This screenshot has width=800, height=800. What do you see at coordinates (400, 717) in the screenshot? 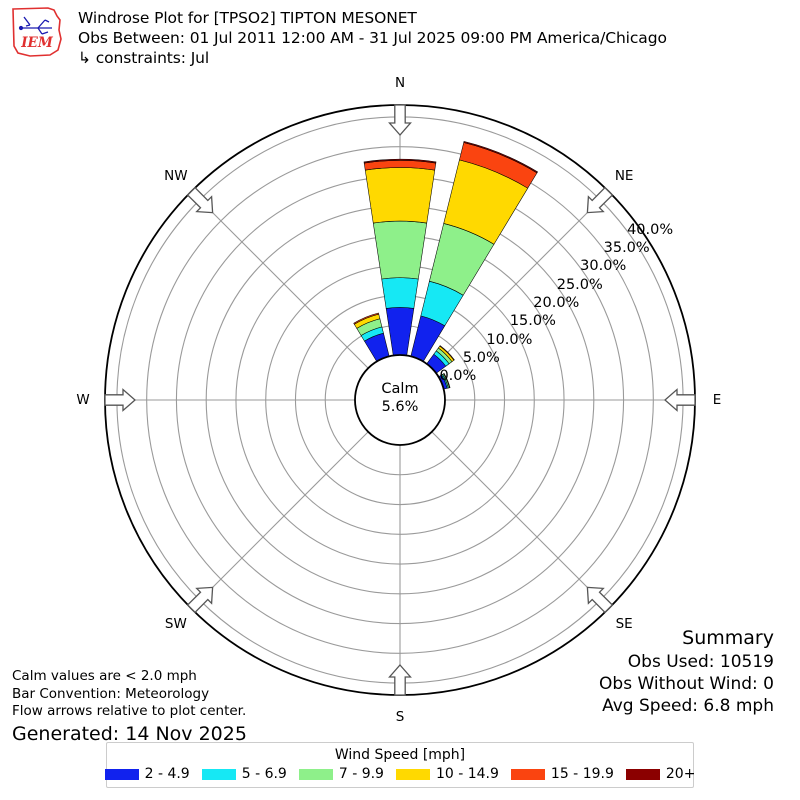
I see `compass-label-s: S` at bounding box center [400, 717].